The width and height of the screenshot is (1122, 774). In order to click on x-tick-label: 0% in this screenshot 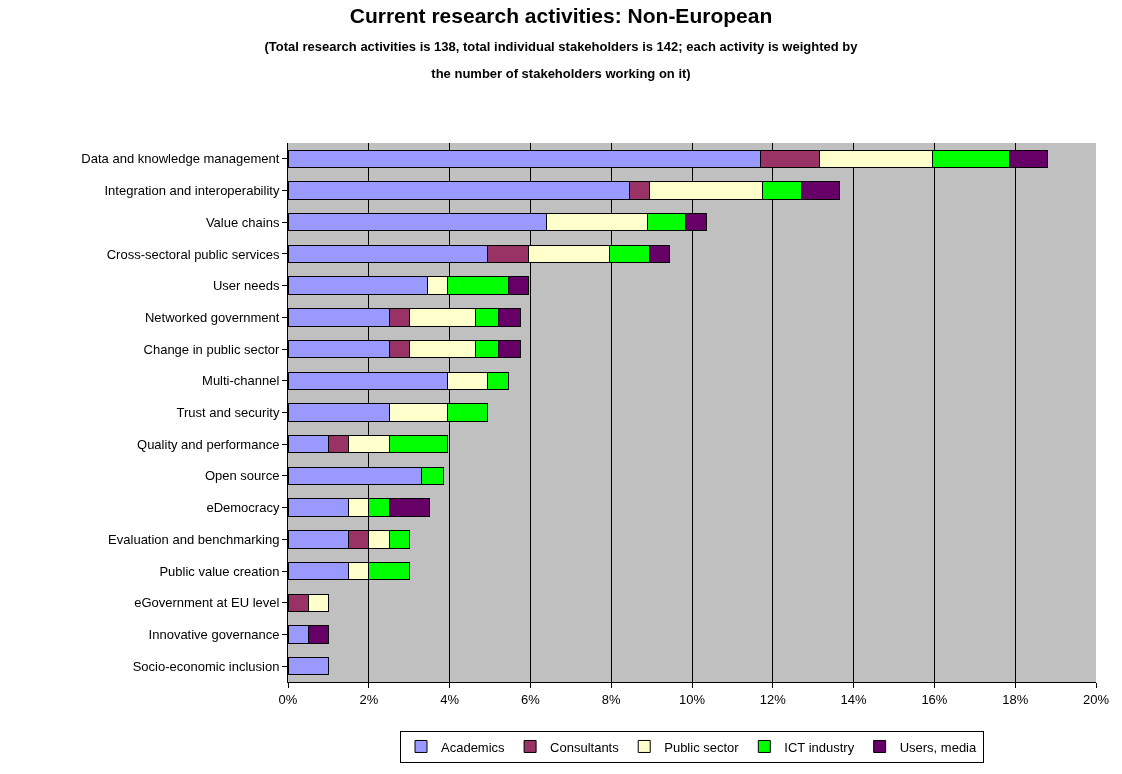, I will do `click(288, 699)`.